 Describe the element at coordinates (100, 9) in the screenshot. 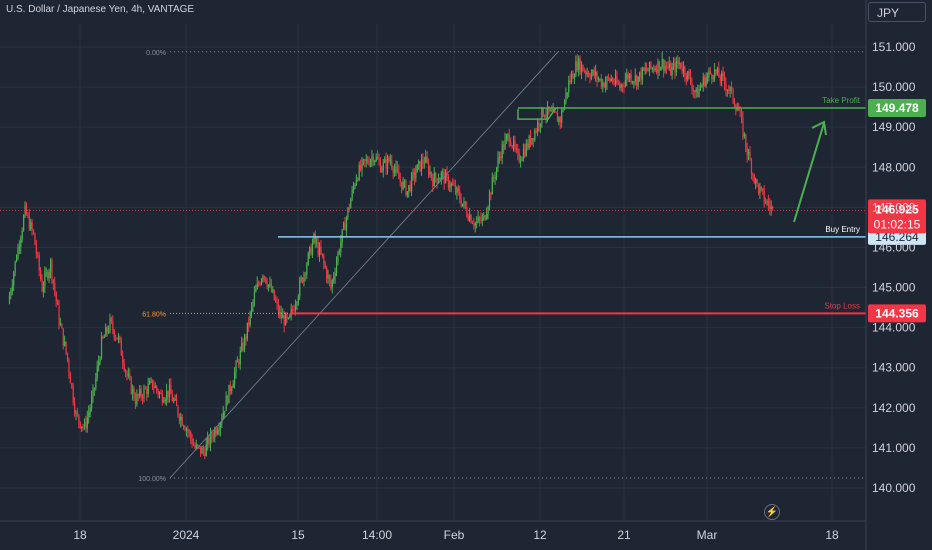

I see `chart-title: U.S. Dollar / Japanese Yen, 4h, VANTAGE` at that location.